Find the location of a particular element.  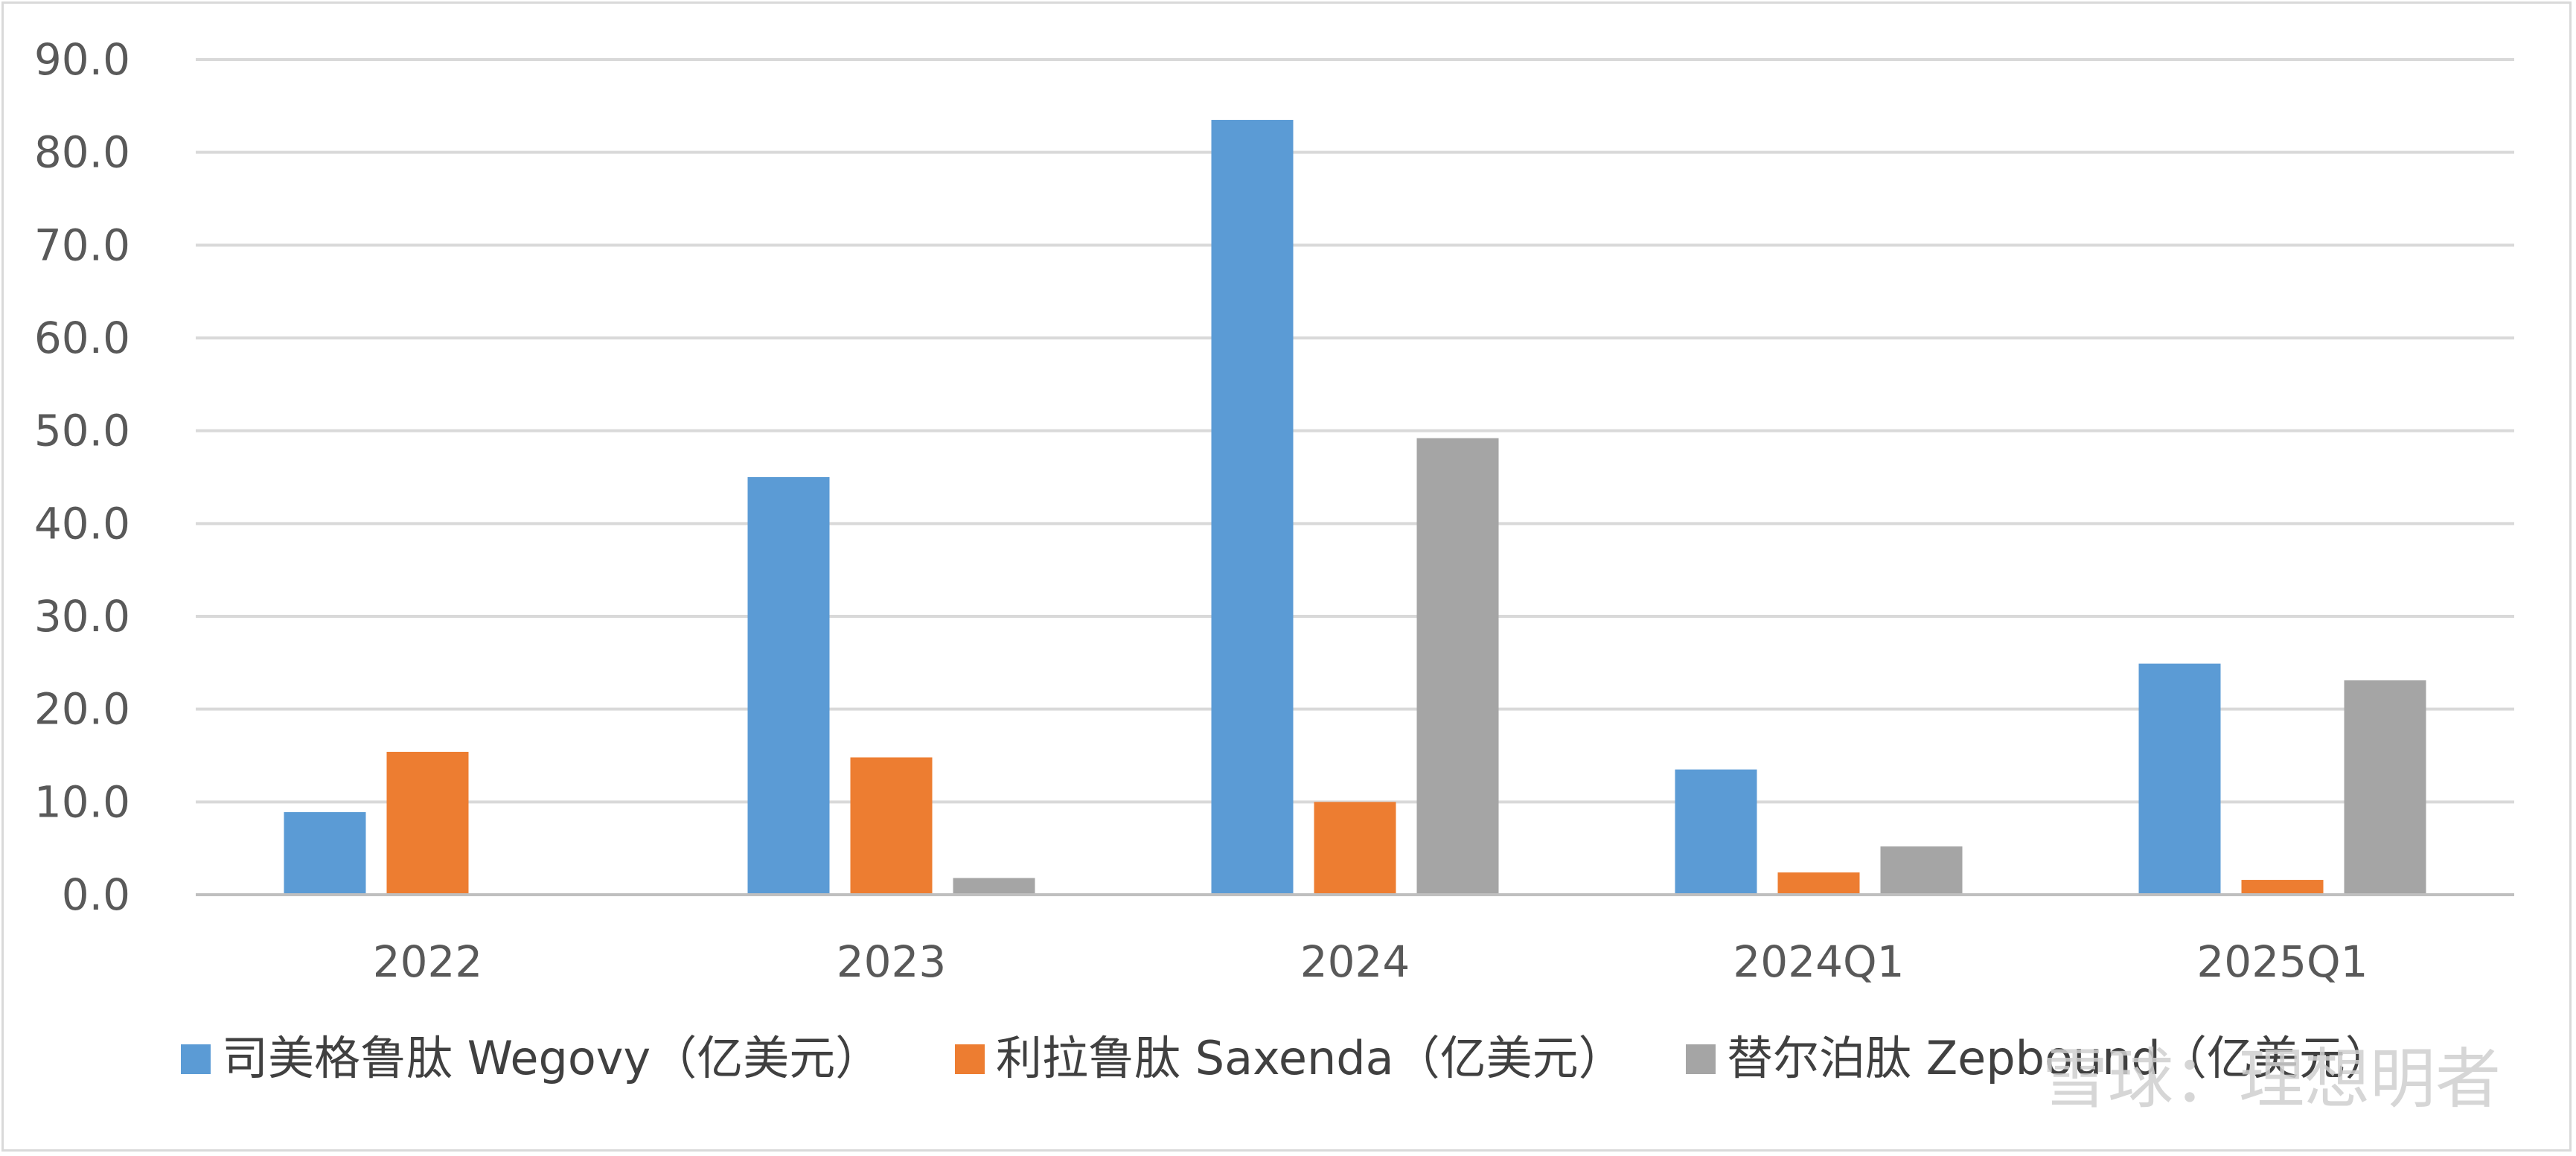

watermark: 雪球：理想明者 is located at coordinates (2271, 1079).